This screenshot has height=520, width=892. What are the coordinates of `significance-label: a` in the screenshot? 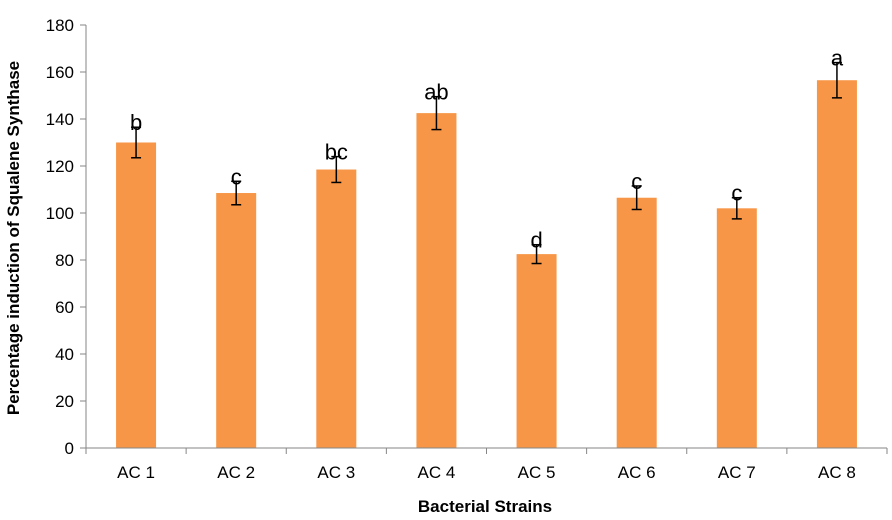 It's located at (837, 58).